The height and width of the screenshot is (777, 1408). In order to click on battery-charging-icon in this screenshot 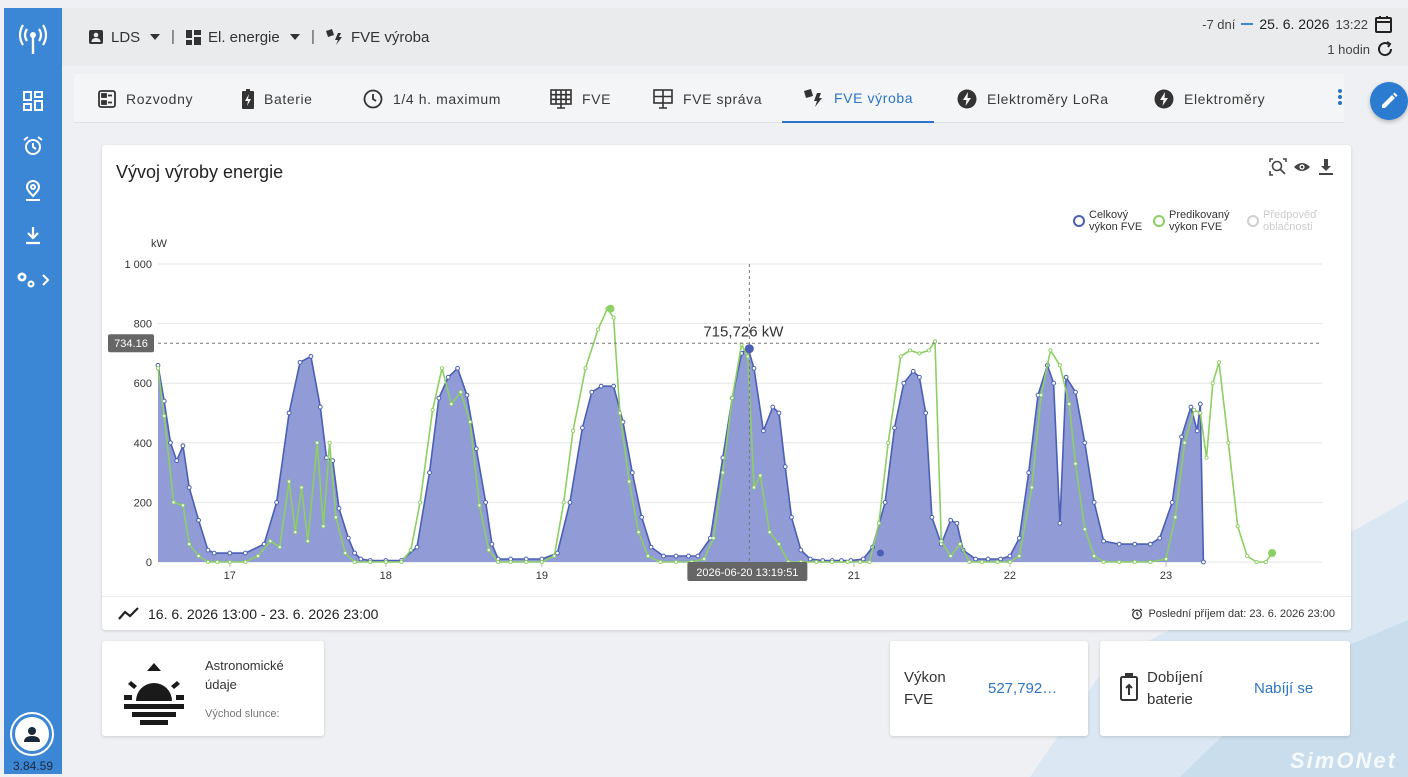, I will do `click(248, 98)`.